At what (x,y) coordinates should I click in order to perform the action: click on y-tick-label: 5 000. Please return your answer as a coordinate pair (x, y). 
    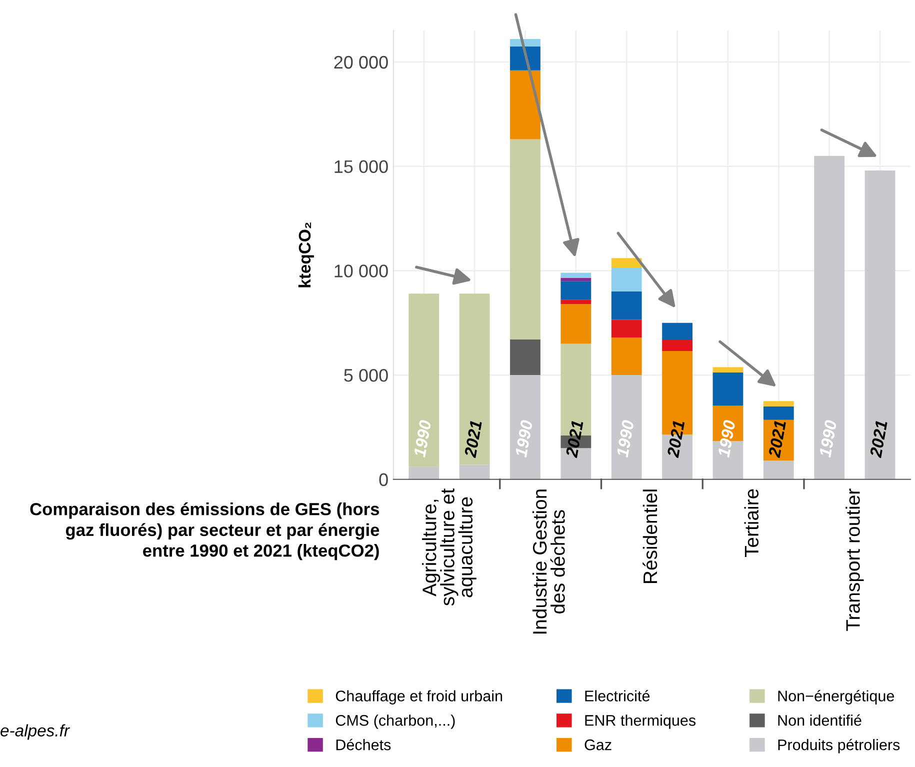
    Looking at the image, I should click on (366, 375).